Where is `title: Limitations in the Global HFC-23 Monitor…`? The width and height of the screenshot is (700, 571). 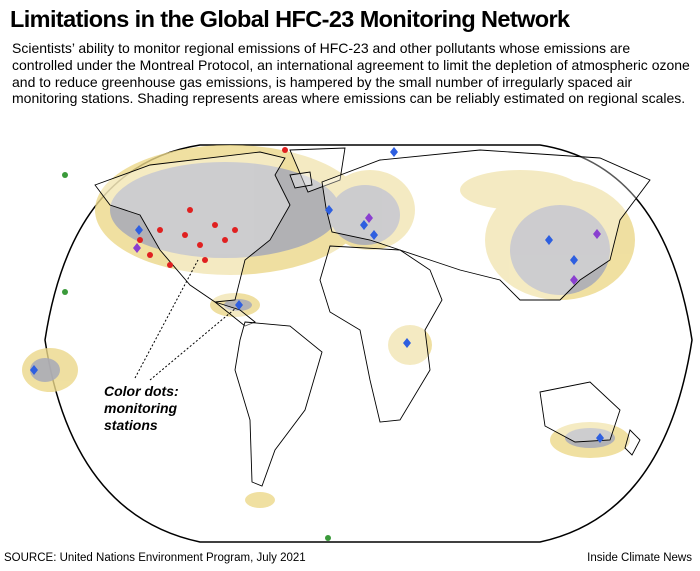 title: Limitations in the Global HFC-23 Monitor… is located at coordinates (290, 19).